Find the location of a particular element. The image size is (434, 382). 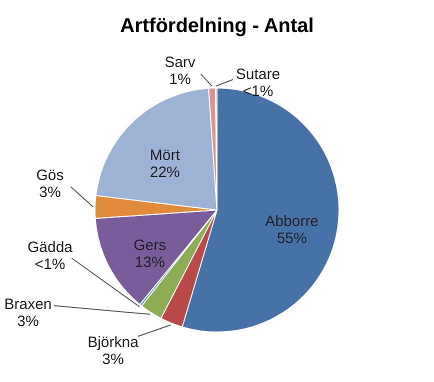

slice-label: Björkna is located at coordinates (114, 342).